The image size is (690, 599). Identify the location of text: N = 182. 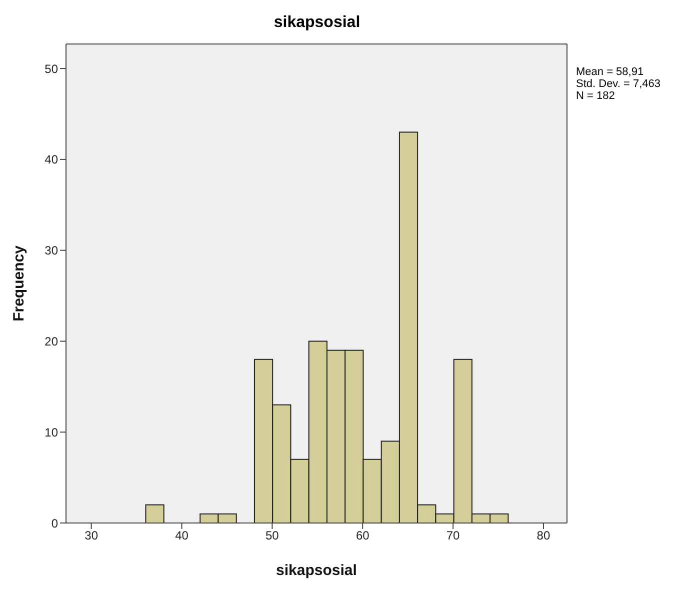
(596, 96).